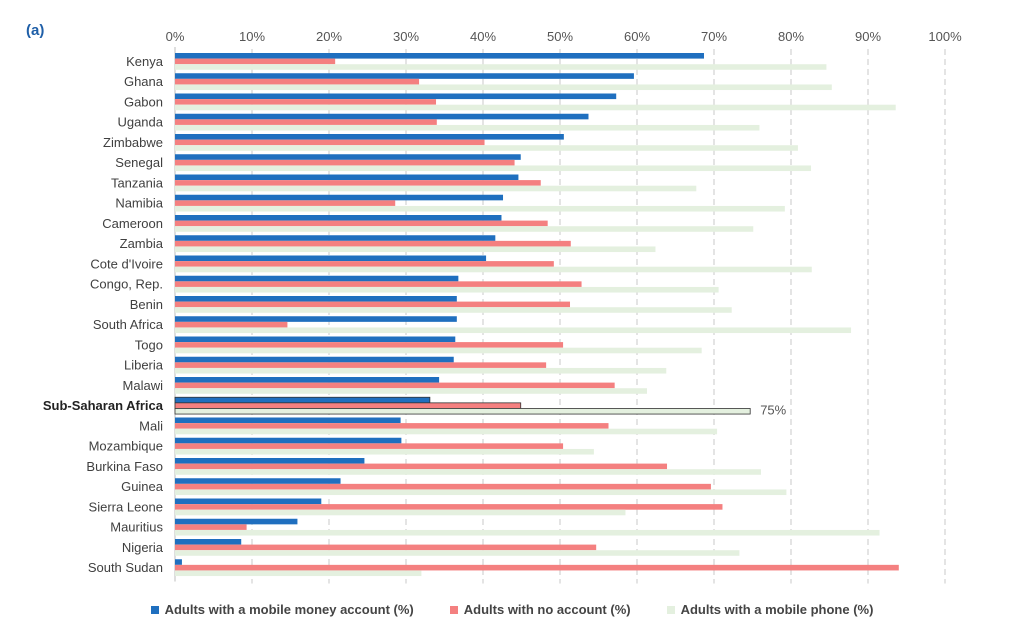 This screenshot has height=639, width=1024. Describe the element at coordinates (139, 203) in the screenshot. I see `category-label: Namibia` at that location.